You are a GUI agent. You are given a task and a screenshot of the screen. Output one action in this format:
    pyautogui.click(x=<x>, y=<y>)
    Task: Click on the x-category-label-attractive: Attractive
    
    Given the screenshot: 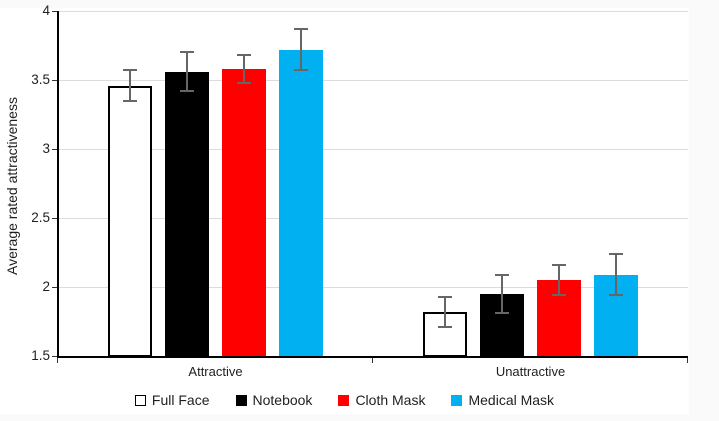 What is the action you would take?
    pyautogui.click(x=215, y=371)
    